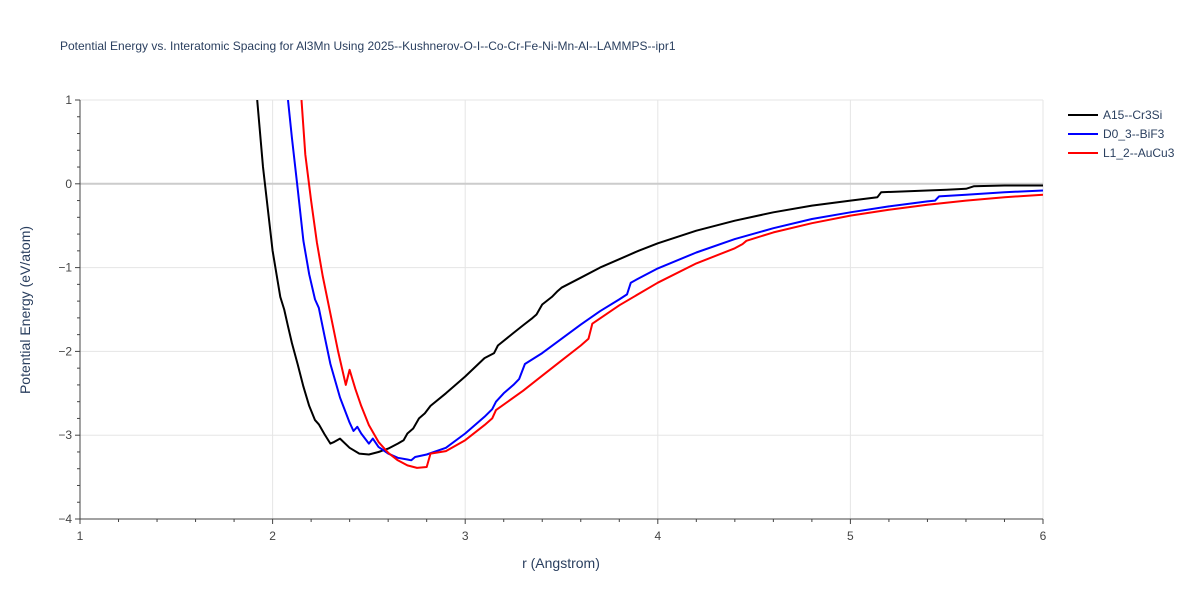 The height and width of the screenshot is (600, 1200). What do you see at coordinates (465, 536) in the screenshot?
I see `x-tick-label: 3` at bounding box center [465, 536].